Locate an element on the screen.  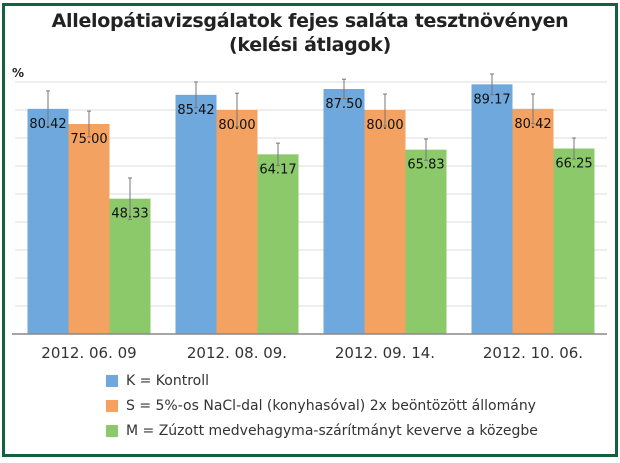
legend-item-k: K = Kontroll is located at coordinates (157, 381).